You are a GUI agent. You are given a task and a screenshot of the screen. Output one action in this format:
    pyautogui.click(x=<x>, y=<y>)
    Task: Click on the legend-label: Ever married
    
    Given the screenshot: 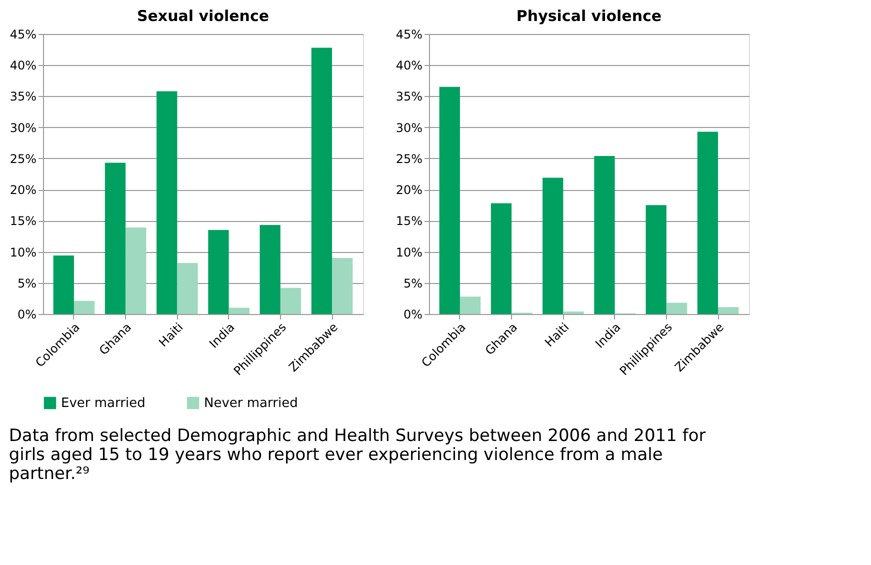 What is the action you would take?
    pyautogui.click(x=103, y=403)
    